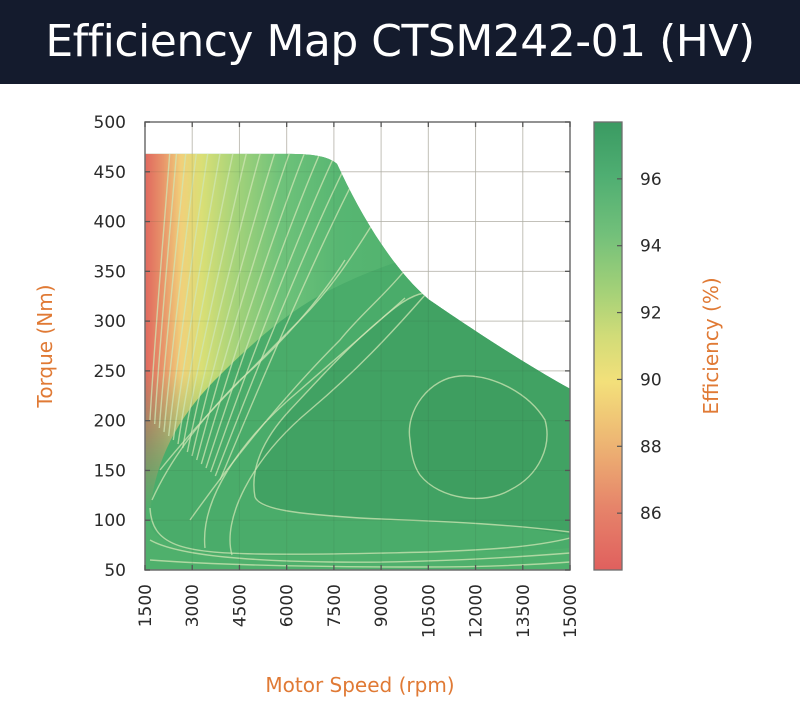 Image resolution: width=800 pixels, height=714 pixels. What do you see at coordinates (110, 372) in the screenshot?
I see `y-tick-label: 250` at bounding box center [110, 372].